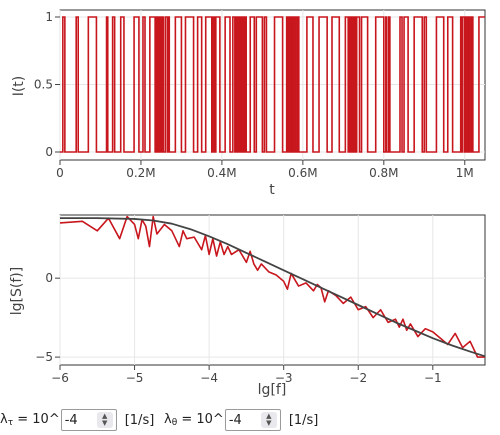  What do you see at coordinates (49, 17) in the screenshot?
I see `y-tick-label: 1` at bounding box center [49, 17].